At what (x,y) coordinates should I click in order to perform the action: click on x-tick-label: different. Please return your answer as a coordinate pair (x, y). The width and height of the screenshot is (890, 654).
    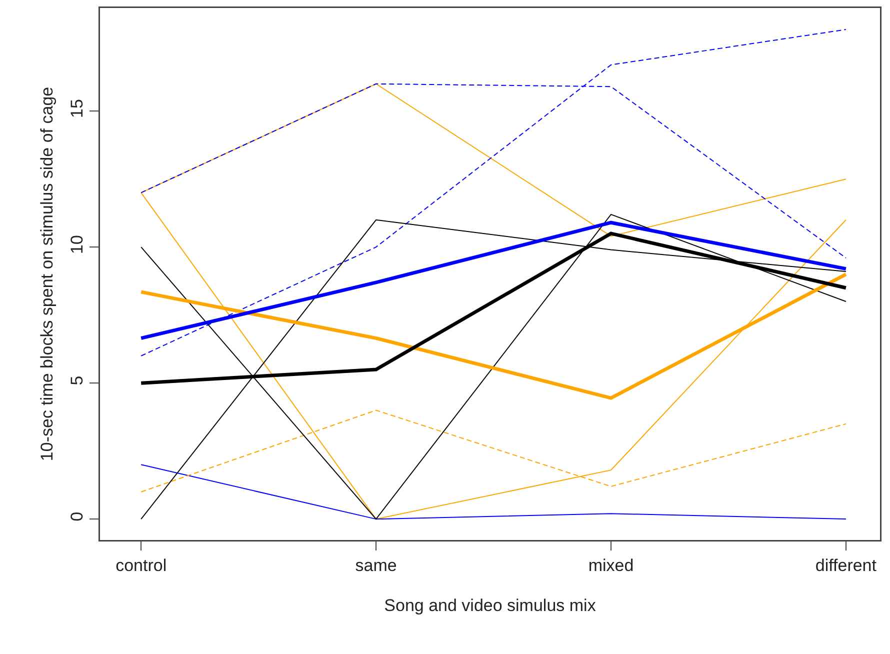
    Looking at the image, I should click on (846, 565).